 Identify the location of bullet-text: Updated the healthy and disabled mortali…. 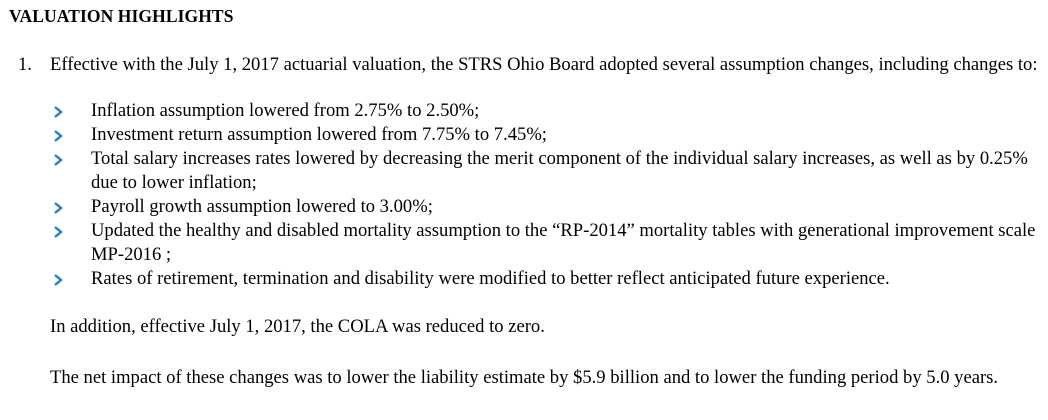
(563, 242).